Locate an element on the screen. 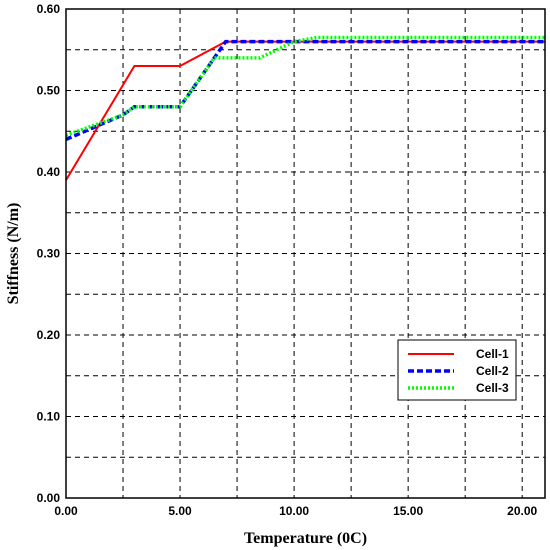  legend-label-cell-1: Cell-1 is located at coordinates (492, 354).